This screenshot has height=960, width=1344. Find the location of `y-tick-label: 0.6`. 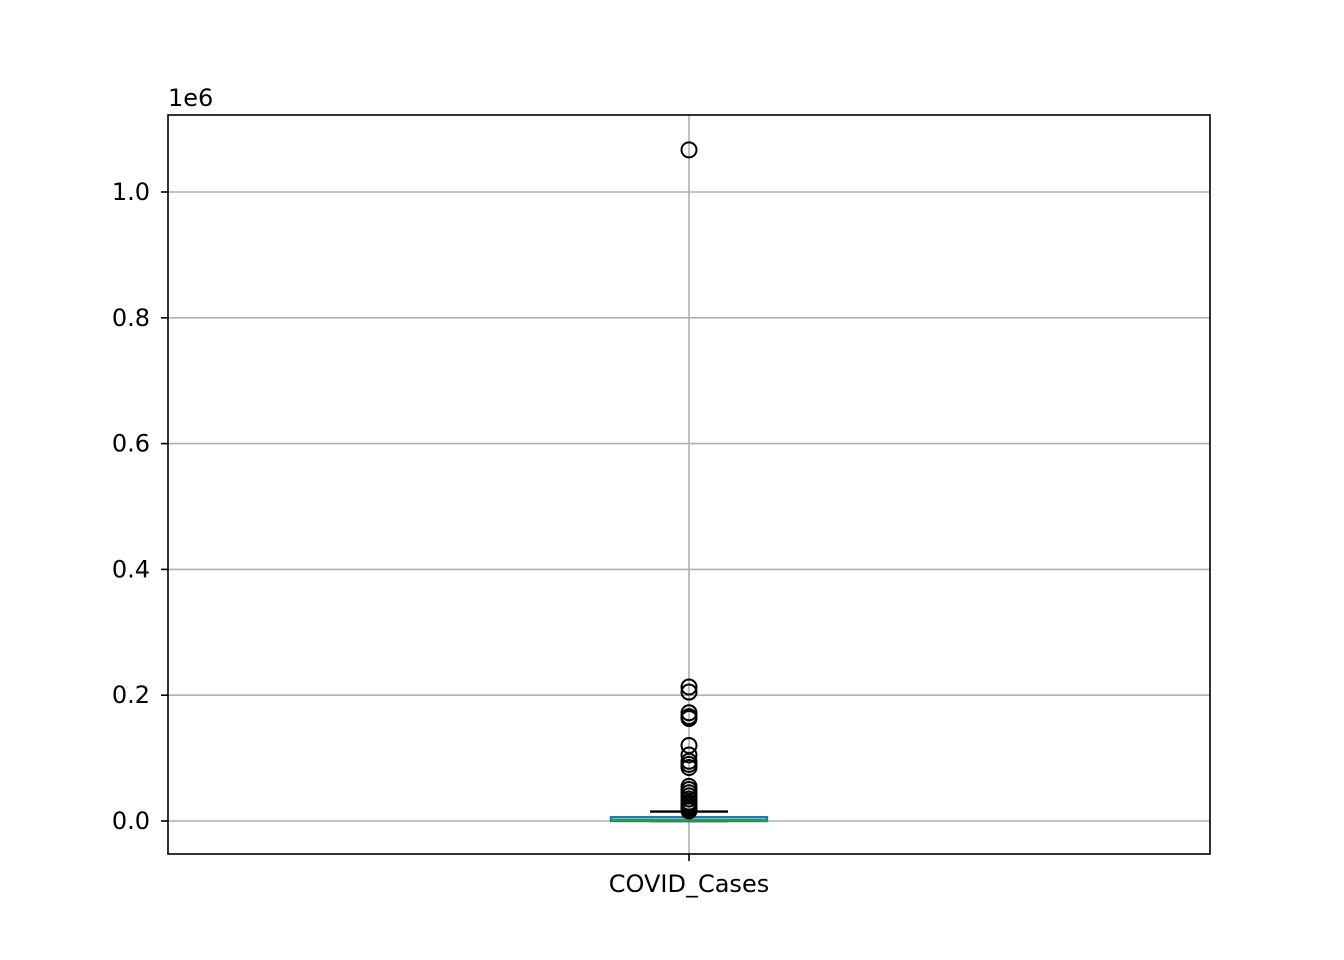

y-tick-label: 0.6 is located at coordinates (131, 444).